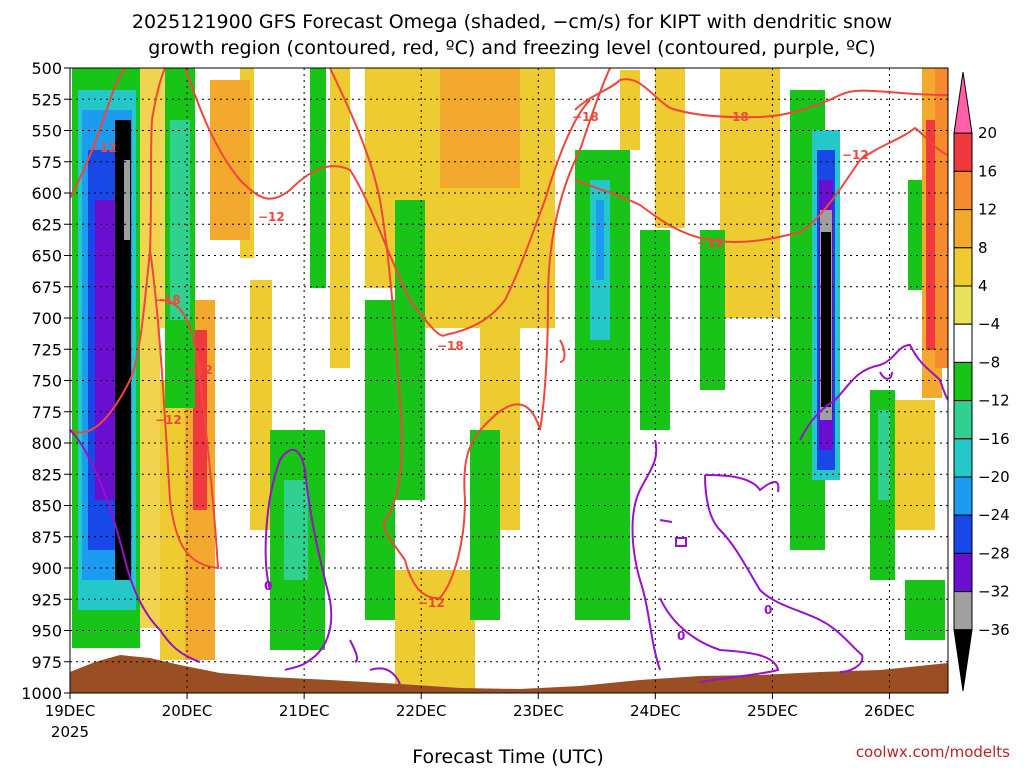  I want to click on x-tick-label: 20DEC, so click(187, 711).